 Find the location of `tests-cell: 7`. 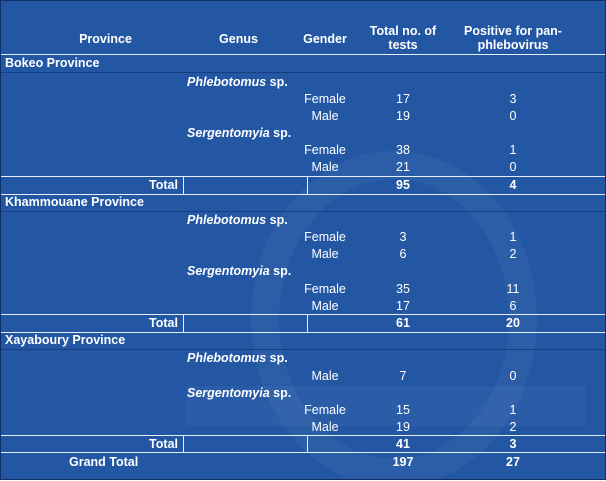

tests-cell: 7 is located at coordinates (403, 376).